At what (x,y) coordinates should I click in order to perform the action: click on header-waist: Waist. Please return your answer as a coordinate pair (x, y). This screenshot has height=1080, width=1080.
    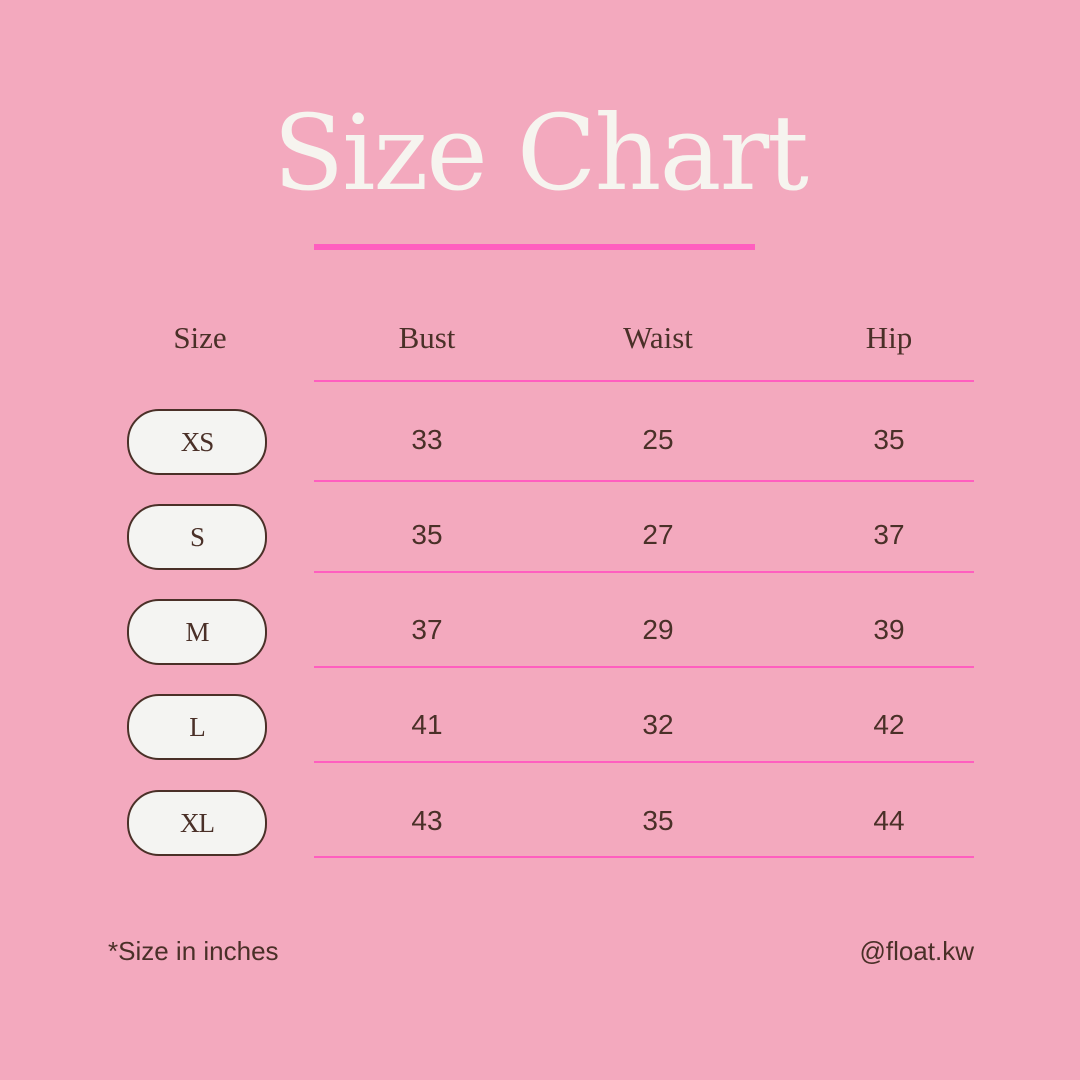
    Looking at the image, I should click on (658, 337).